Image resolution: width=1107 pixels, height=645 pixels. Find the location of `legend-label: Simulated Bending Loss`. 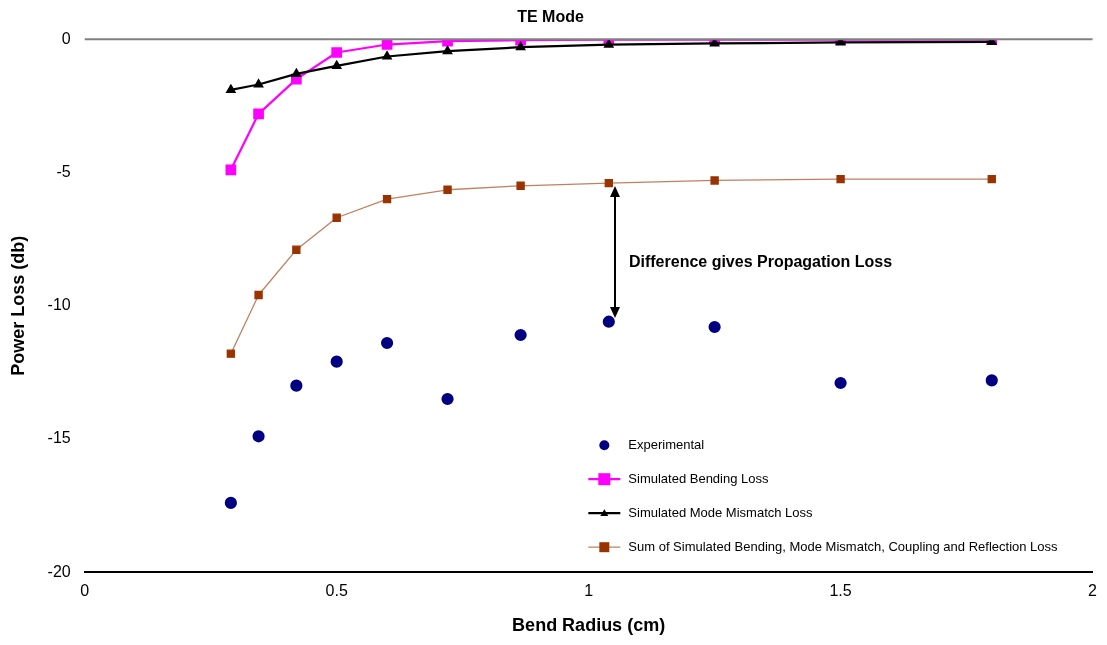

legend-label: Simulated Bending Loss is located at coordinates (699, 478).